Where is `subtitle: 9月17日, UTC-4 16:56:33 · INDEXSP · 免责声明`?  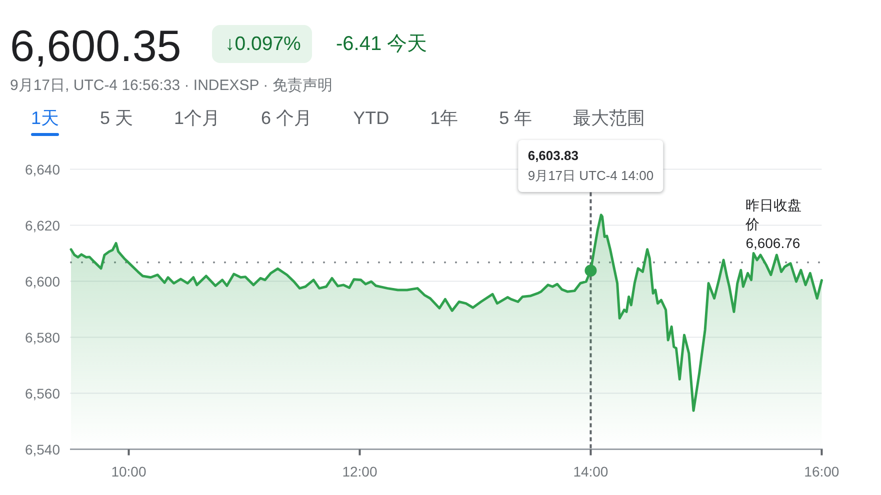 subtitle: 9月17日, UTC-4 16:56:33 · INDEXSP · 免责声明 is located at coordinates (171, 86).